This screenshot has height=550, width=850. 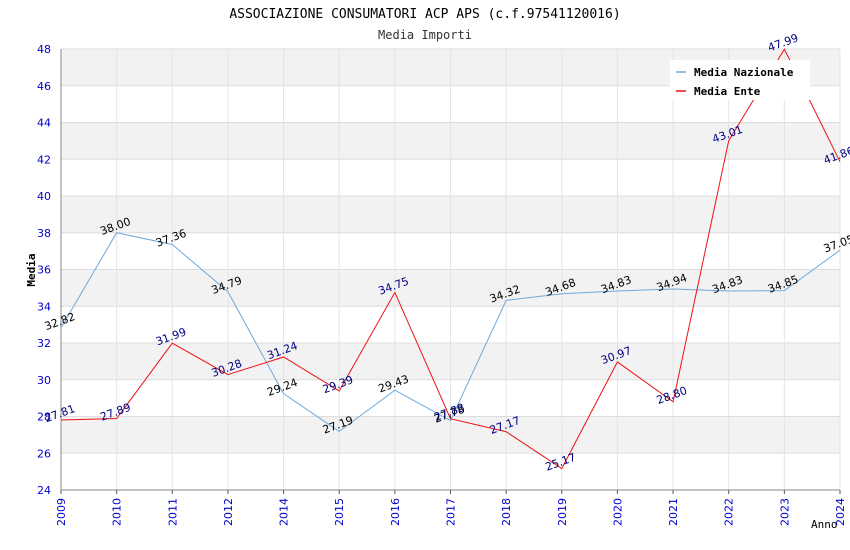 I want to click on y-tick-label: 28, so click(x=44, y=417).